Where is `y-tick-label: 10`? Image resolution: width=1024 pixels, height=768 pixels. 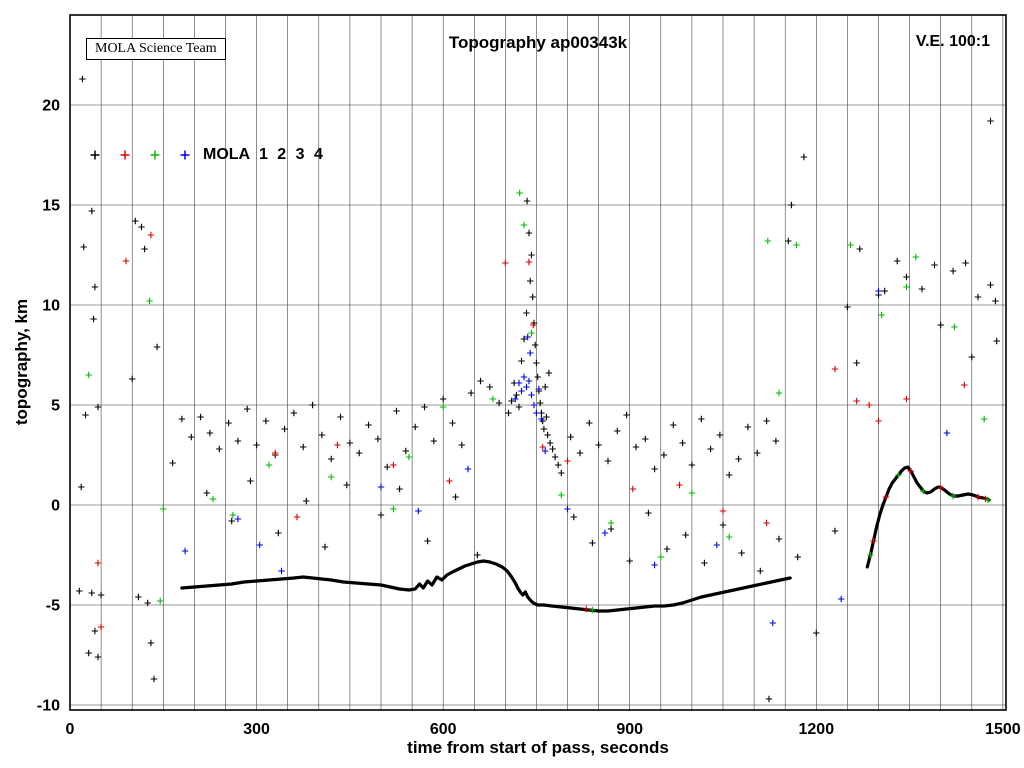
y-tick-label: 10 is located at coordinates (51, 306).